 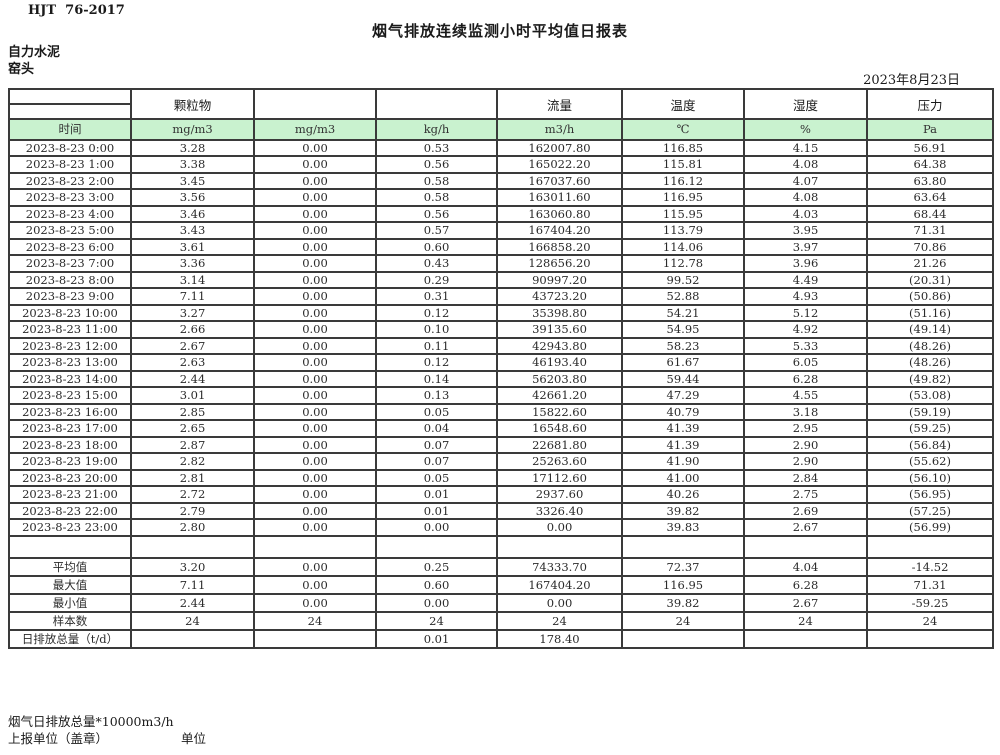 What do you see at coordinates (70, 395) in the screenshot?
I see `time-cell: 2023-8-23 15:00` at bounding box center [70, 395].